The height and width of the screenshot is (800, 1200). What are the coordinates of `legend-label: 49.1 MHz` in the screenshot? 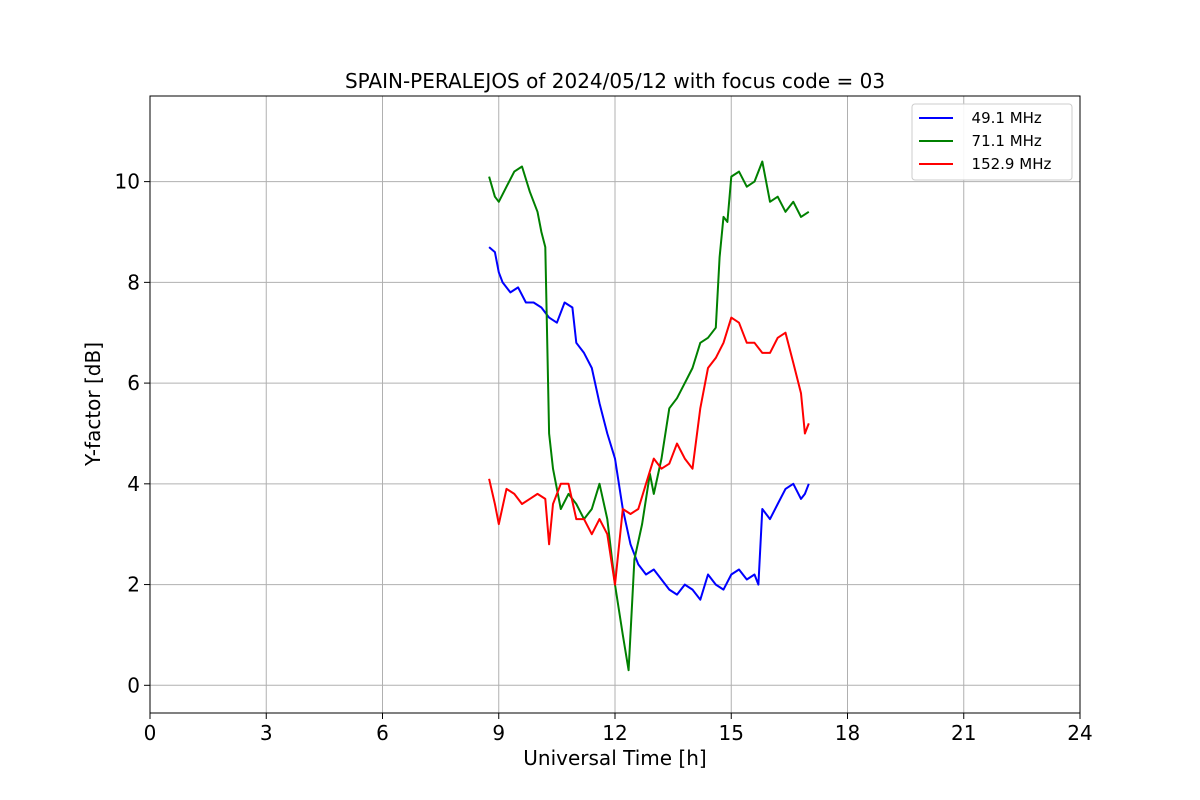 It's located at (1002, 118).